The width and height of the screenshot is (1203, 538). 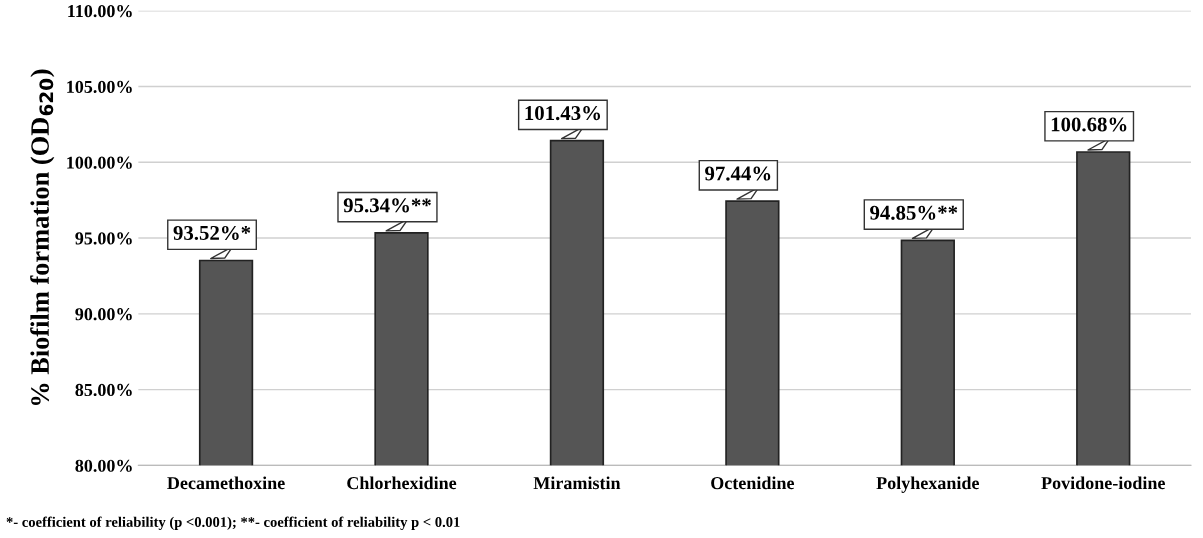 What do you see at coordinates (738, 173) in the screenshot?
I see `data-label: 97.44%` at bounding box center [738, 173].